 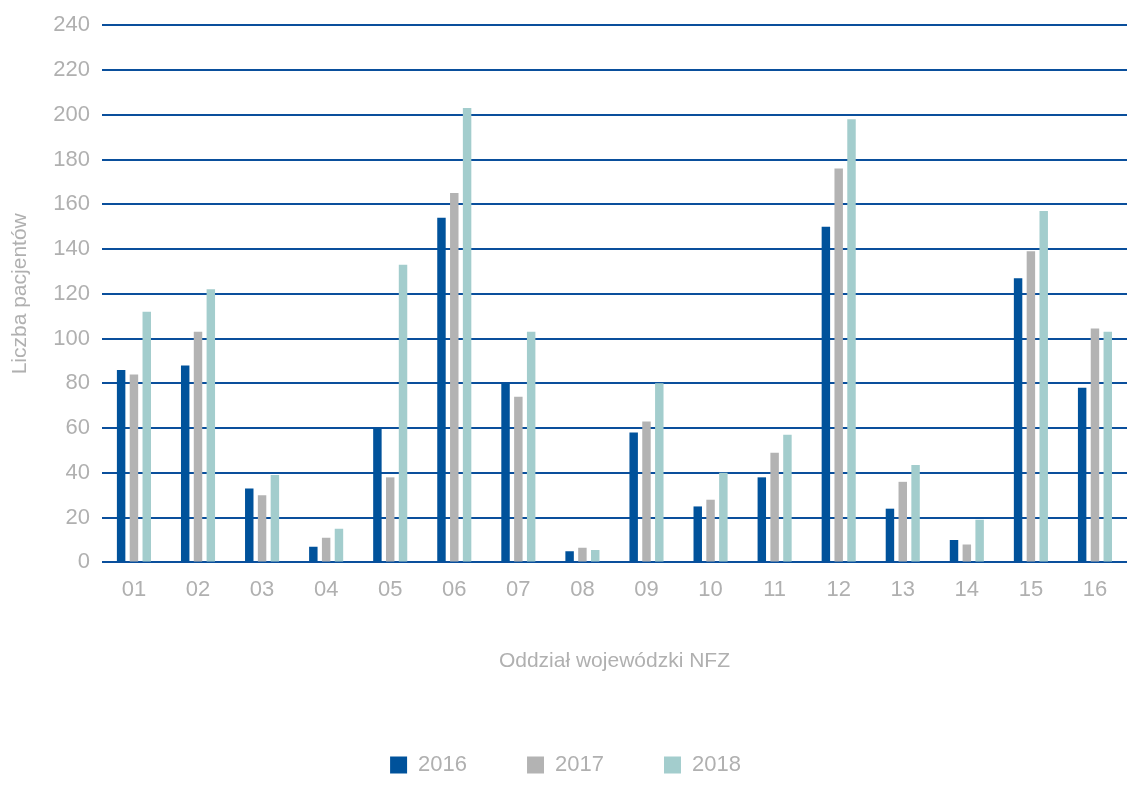 What do you see at coordinates (77, 382) in the screenshot?
I see `y-tick-label: 80` at bounding box center [77, 382].